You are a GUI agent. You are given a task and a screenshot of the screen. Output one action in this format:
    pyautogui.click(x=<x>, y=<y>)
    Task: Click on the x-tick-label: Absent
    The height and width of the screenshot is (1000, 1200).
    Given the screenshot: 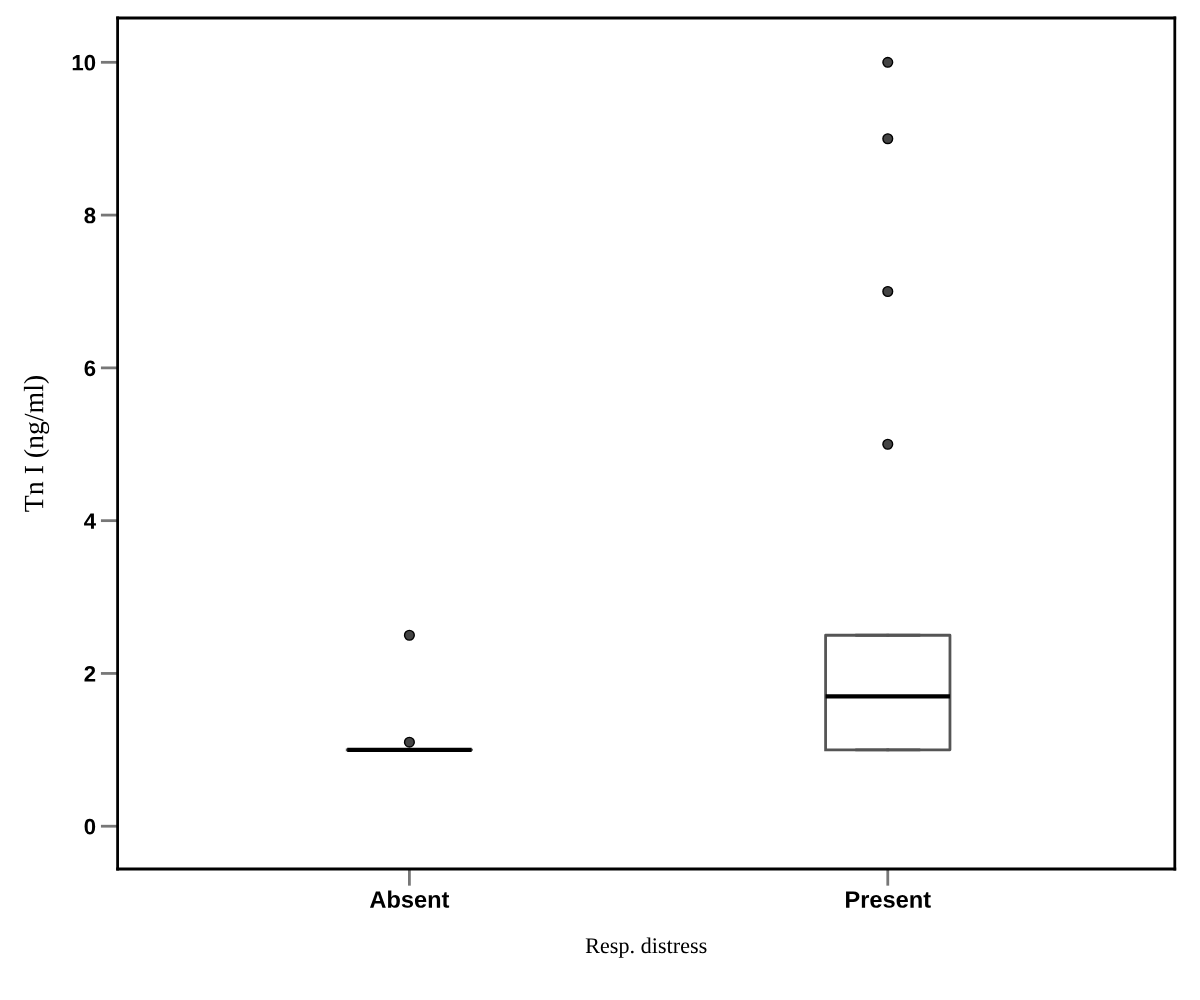 What is the action you would take?
    pyautogui.click(x=409, y=899)
    